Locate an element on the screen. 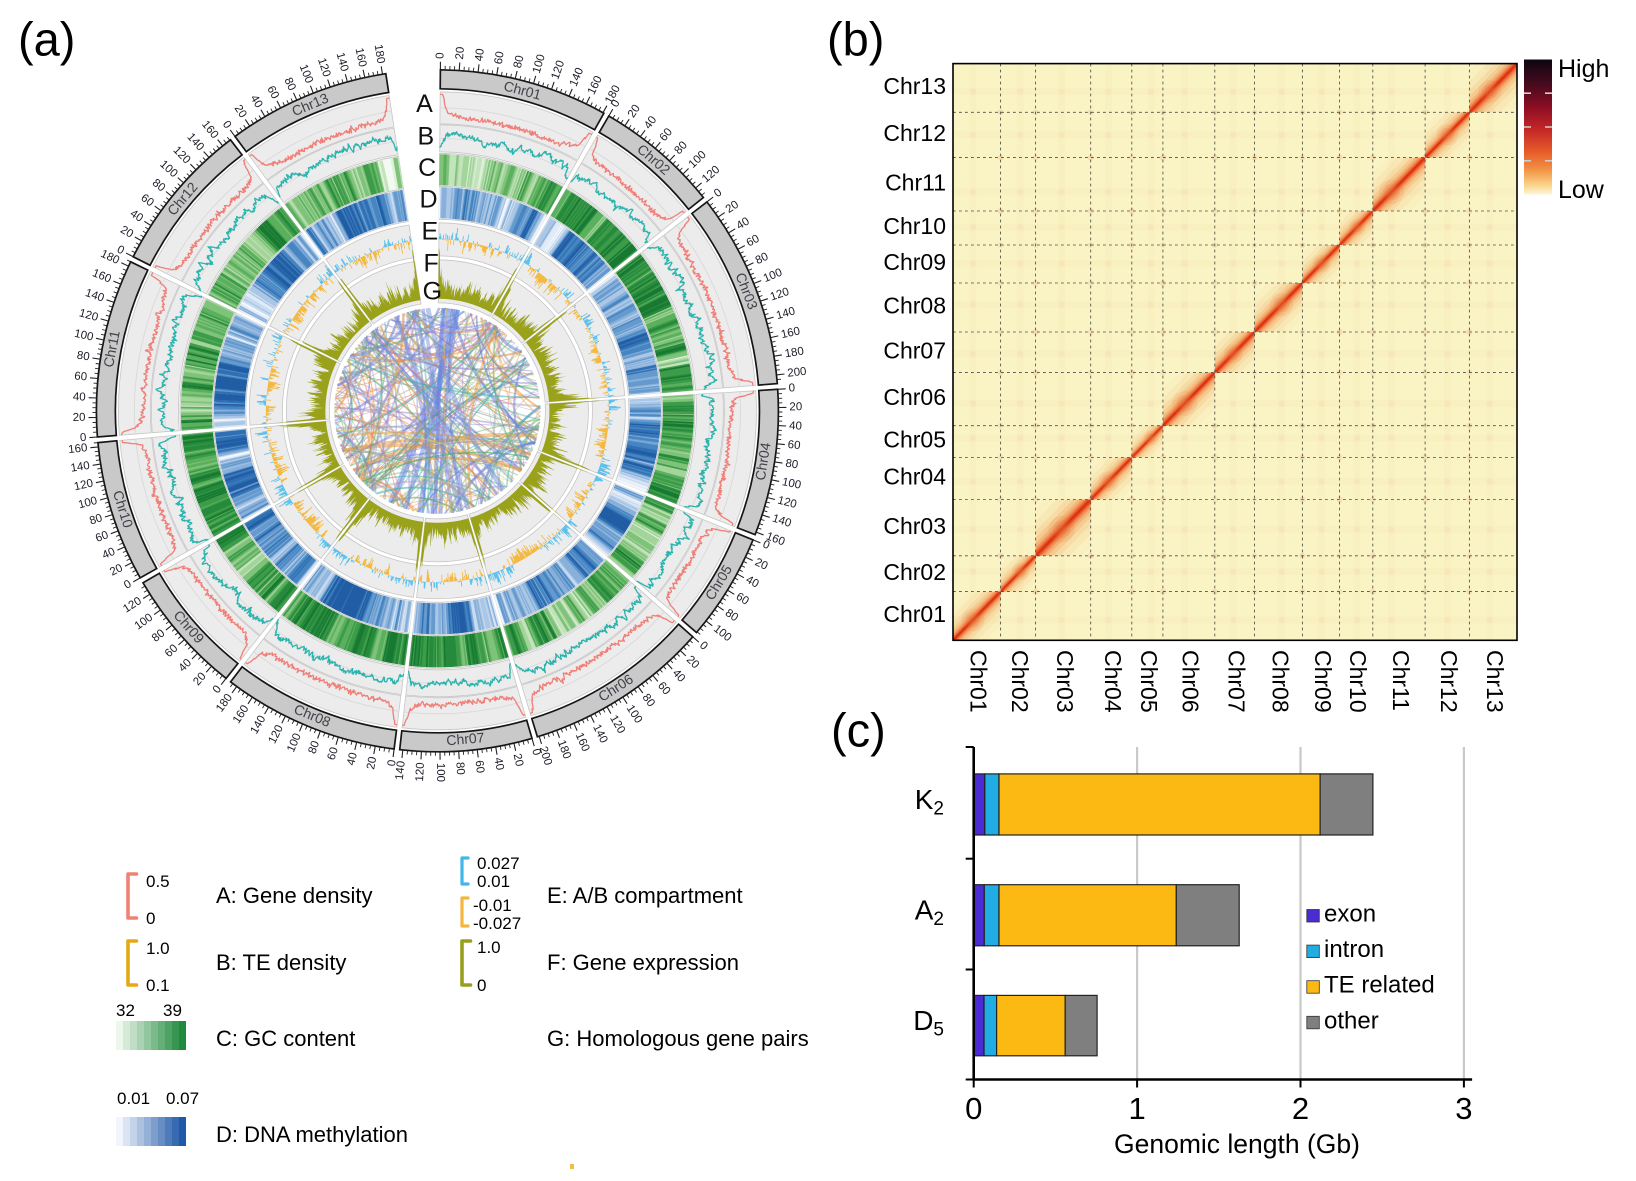 The image size is (1636, 1181). svg-text: Chr08 is located at coordinates (1280, 681).